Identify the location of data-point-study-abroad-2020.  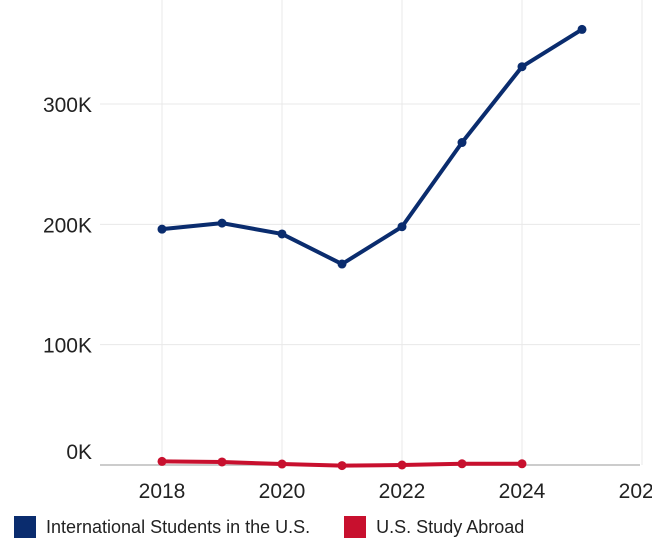
(282, 464).